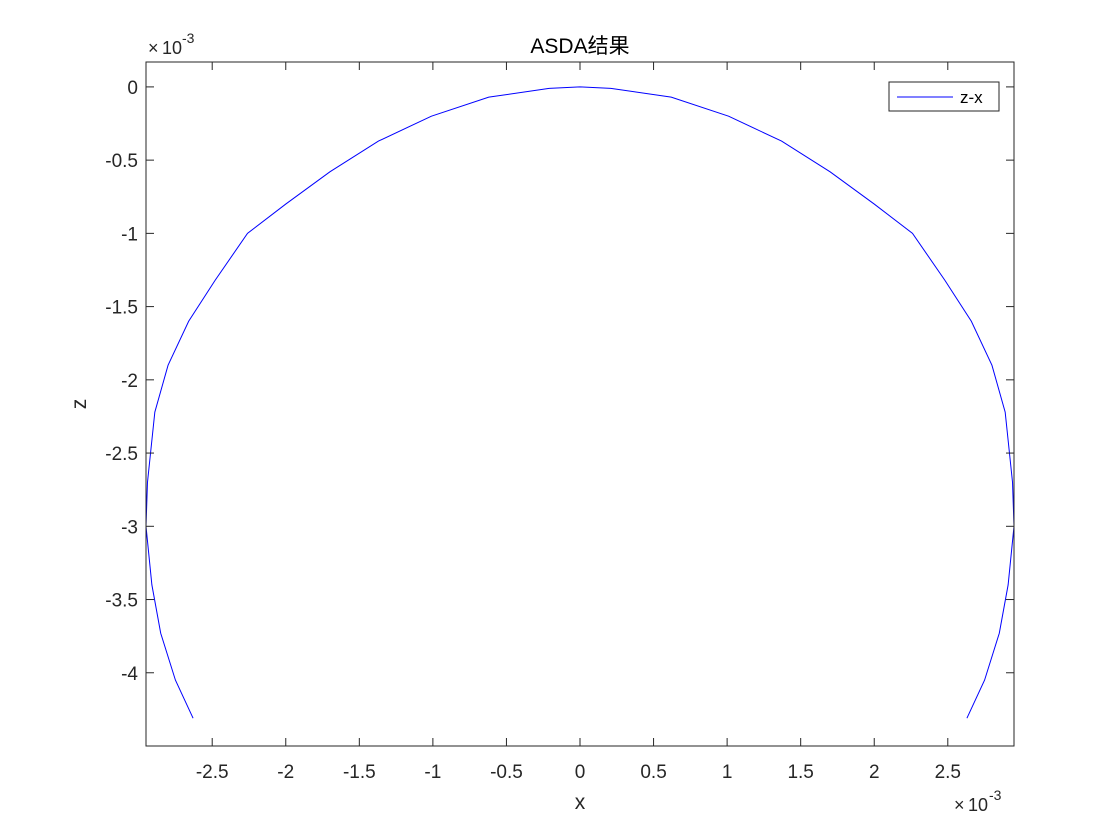  Describe the element at coordinates (944, 96) in the screenshot. I see `legend: z-x` at that location.